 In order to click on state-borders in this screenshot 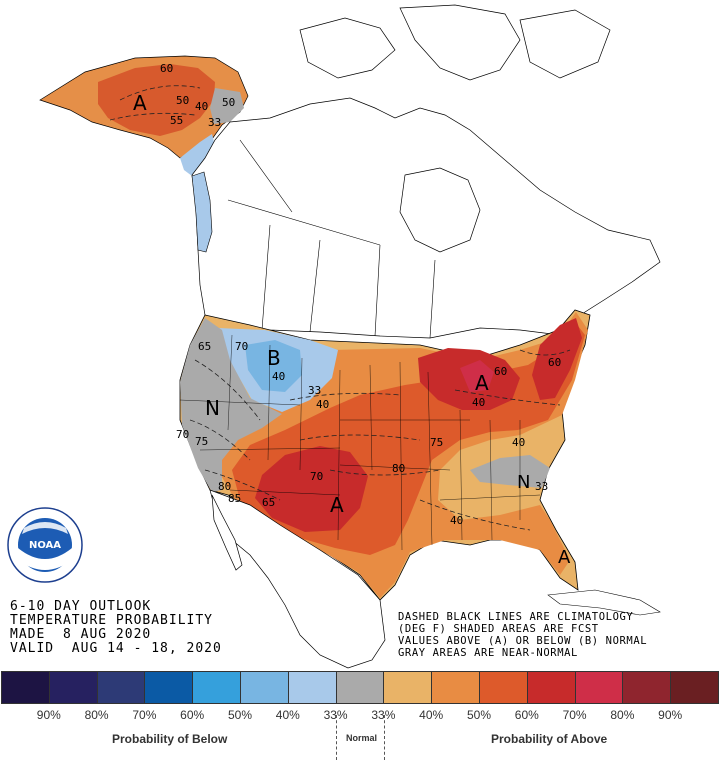, I will do `click(360, 442)`.